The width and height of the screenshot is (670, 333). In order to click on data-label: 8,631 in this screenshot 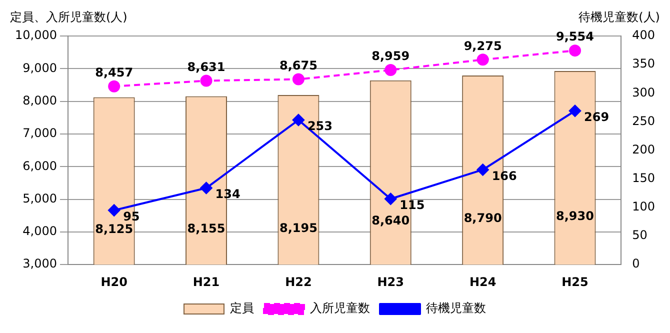, I will do `click(206, 67)`.